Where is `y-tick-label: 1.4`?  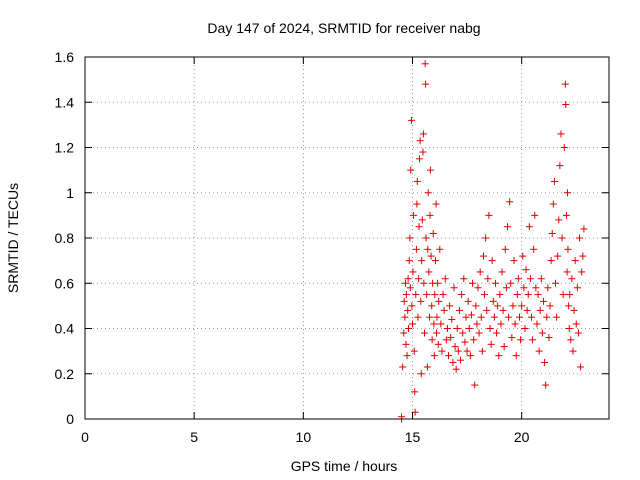 y-tick-label: 1.4 is located at coordinates (65, 102).